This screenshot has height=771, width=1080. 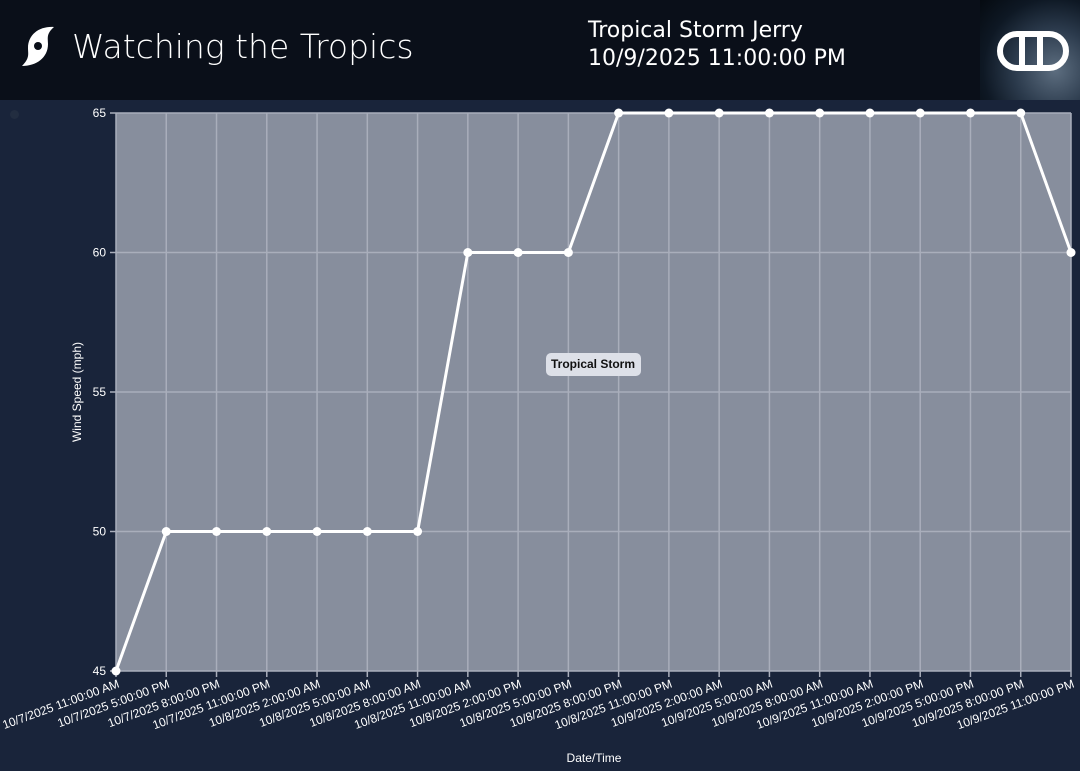 What do you see at coordinates (100, 532) in the screenshot?
I see `y-tick-label: 50` at bounding box center [100, 532].